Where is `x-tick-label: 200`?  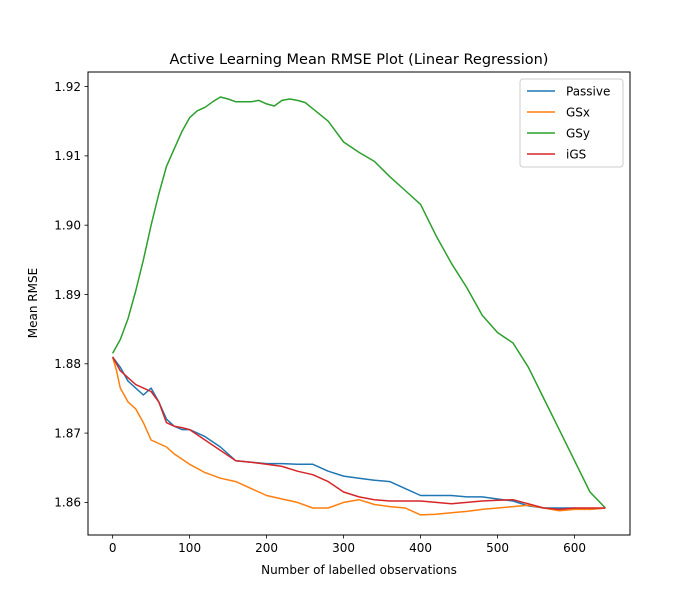 x-tick-label: 200 is located at coordinates (266, 548).